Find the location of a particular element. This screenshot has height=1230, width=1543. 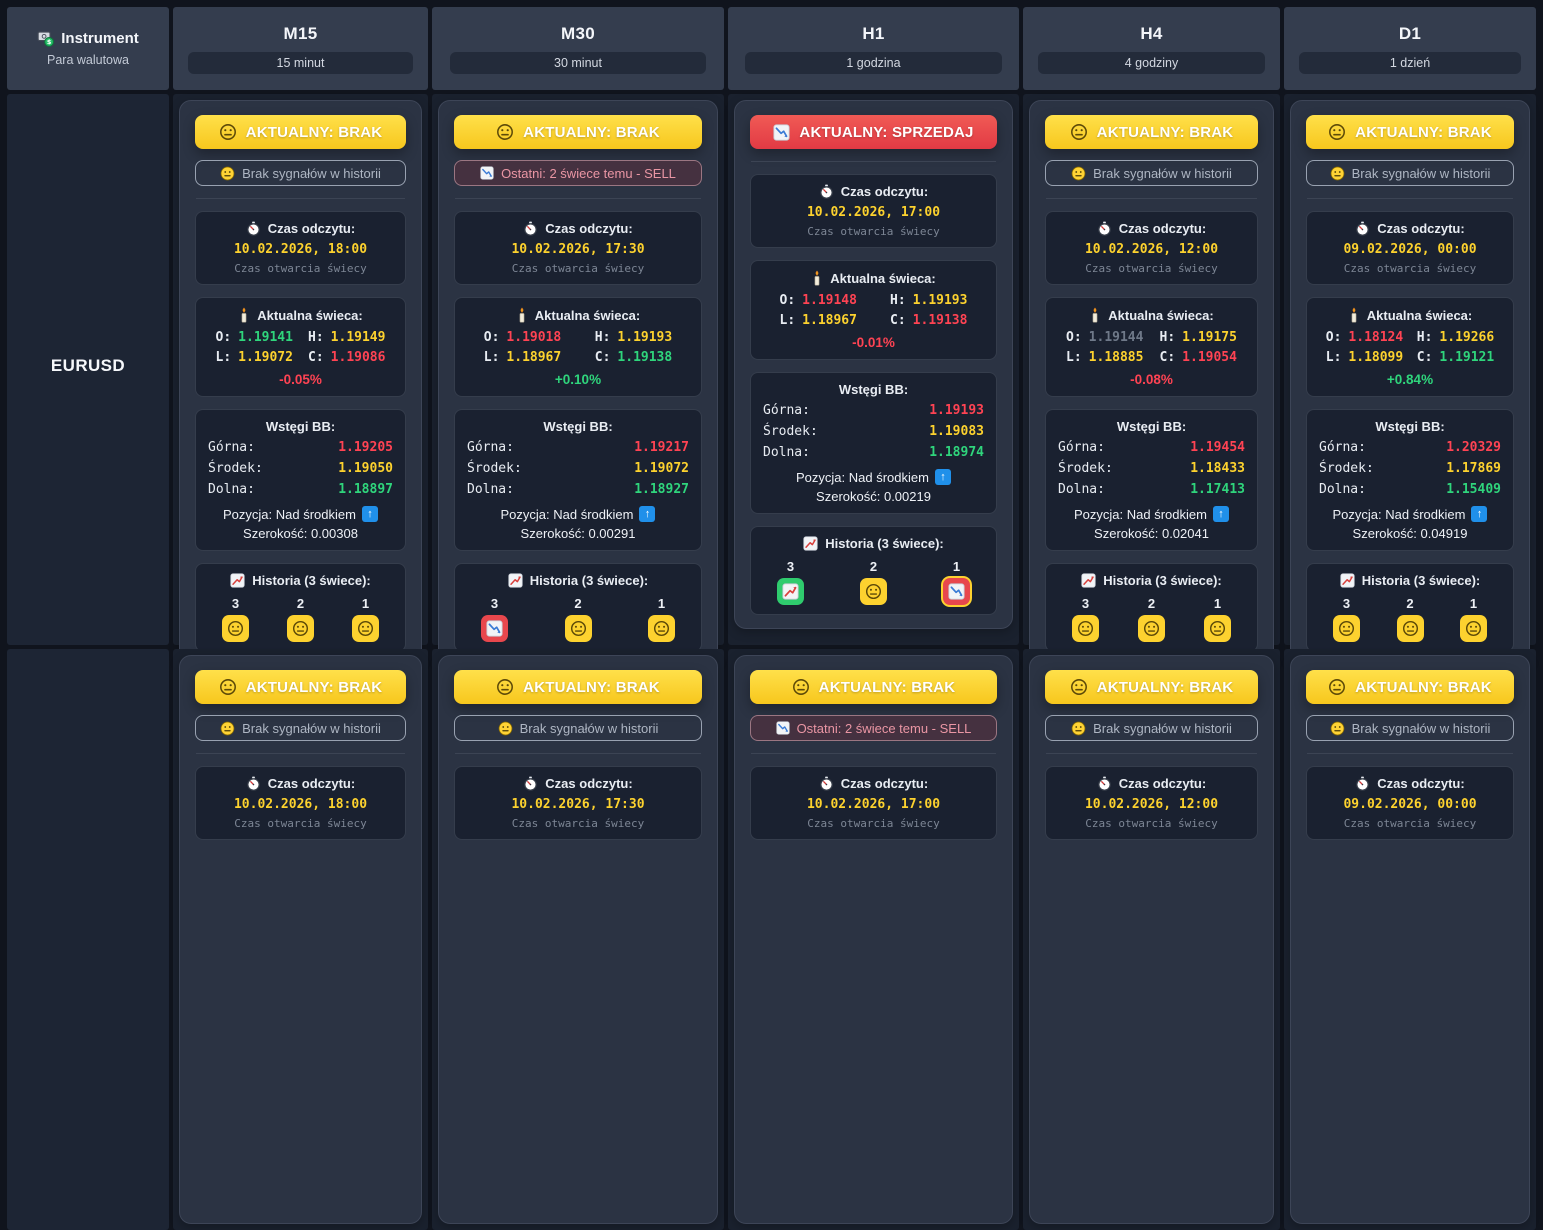

history-slot-number: 2 is located at coordinates (873, 566).